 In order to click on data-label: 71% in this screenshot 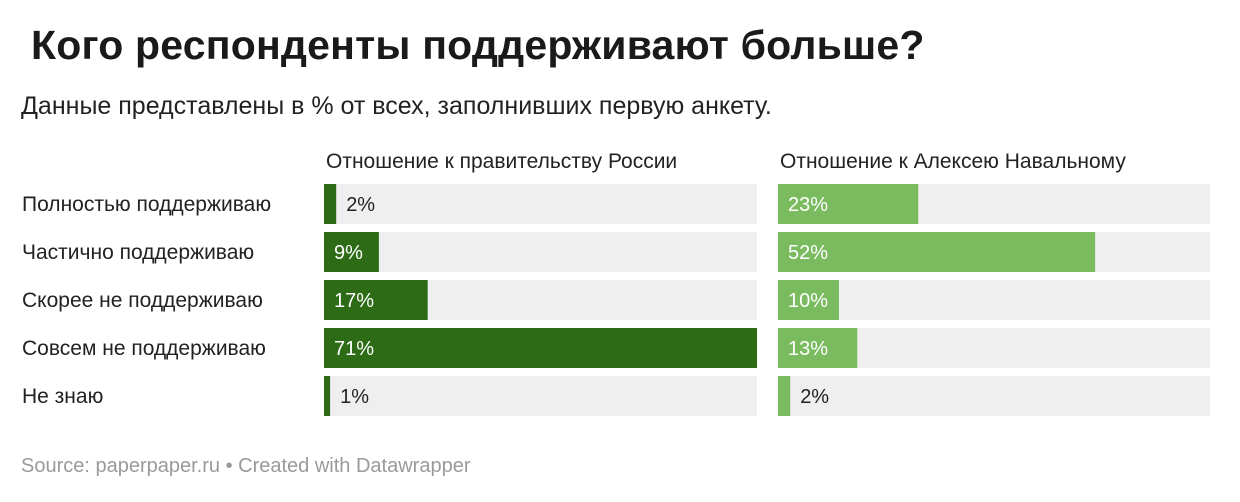, I will do `click(354, 349)`.